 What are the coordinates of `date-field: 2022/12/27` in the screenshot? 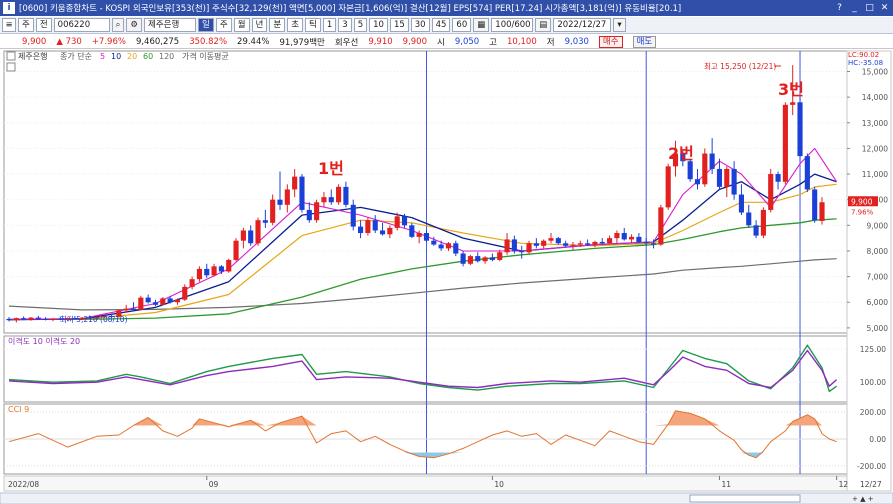 It's located at (582, 25).